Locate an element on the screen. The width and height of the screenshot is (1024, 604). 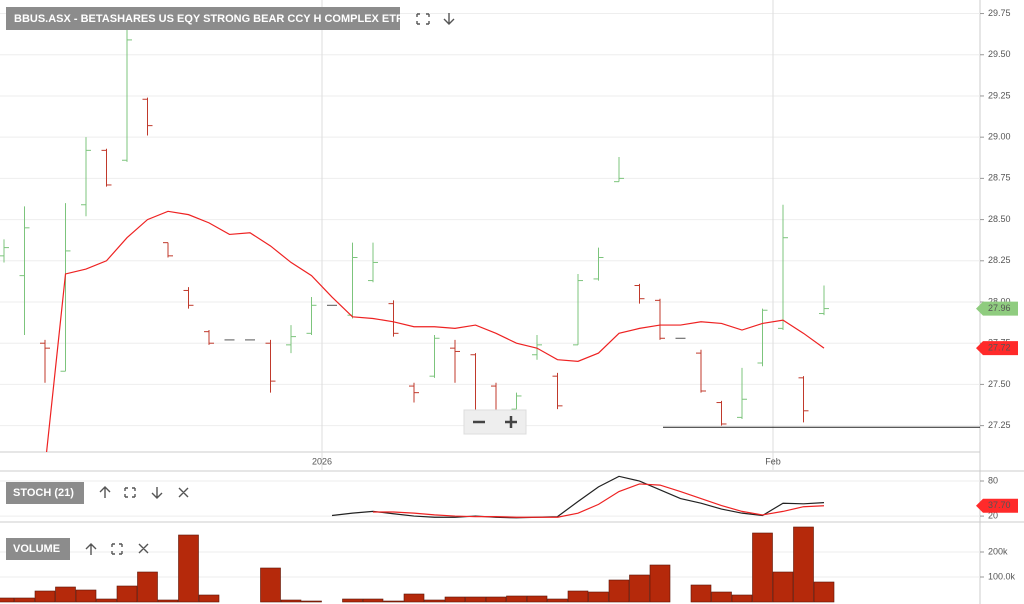
panel-title: STOCH (21) is located at coordinates (43, 493).